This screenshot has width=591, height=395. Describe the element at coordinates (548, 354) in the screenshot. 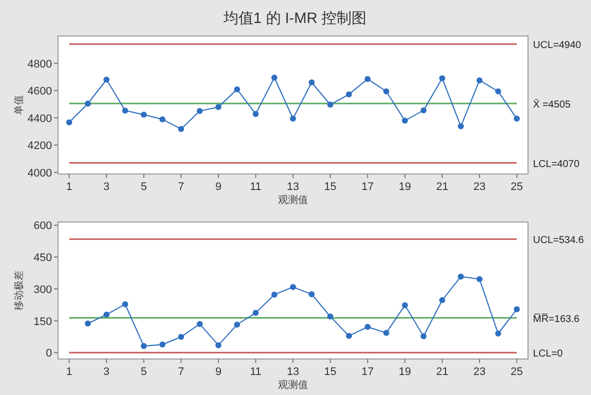

I see `ref-line-label: LCL=0` at that location.